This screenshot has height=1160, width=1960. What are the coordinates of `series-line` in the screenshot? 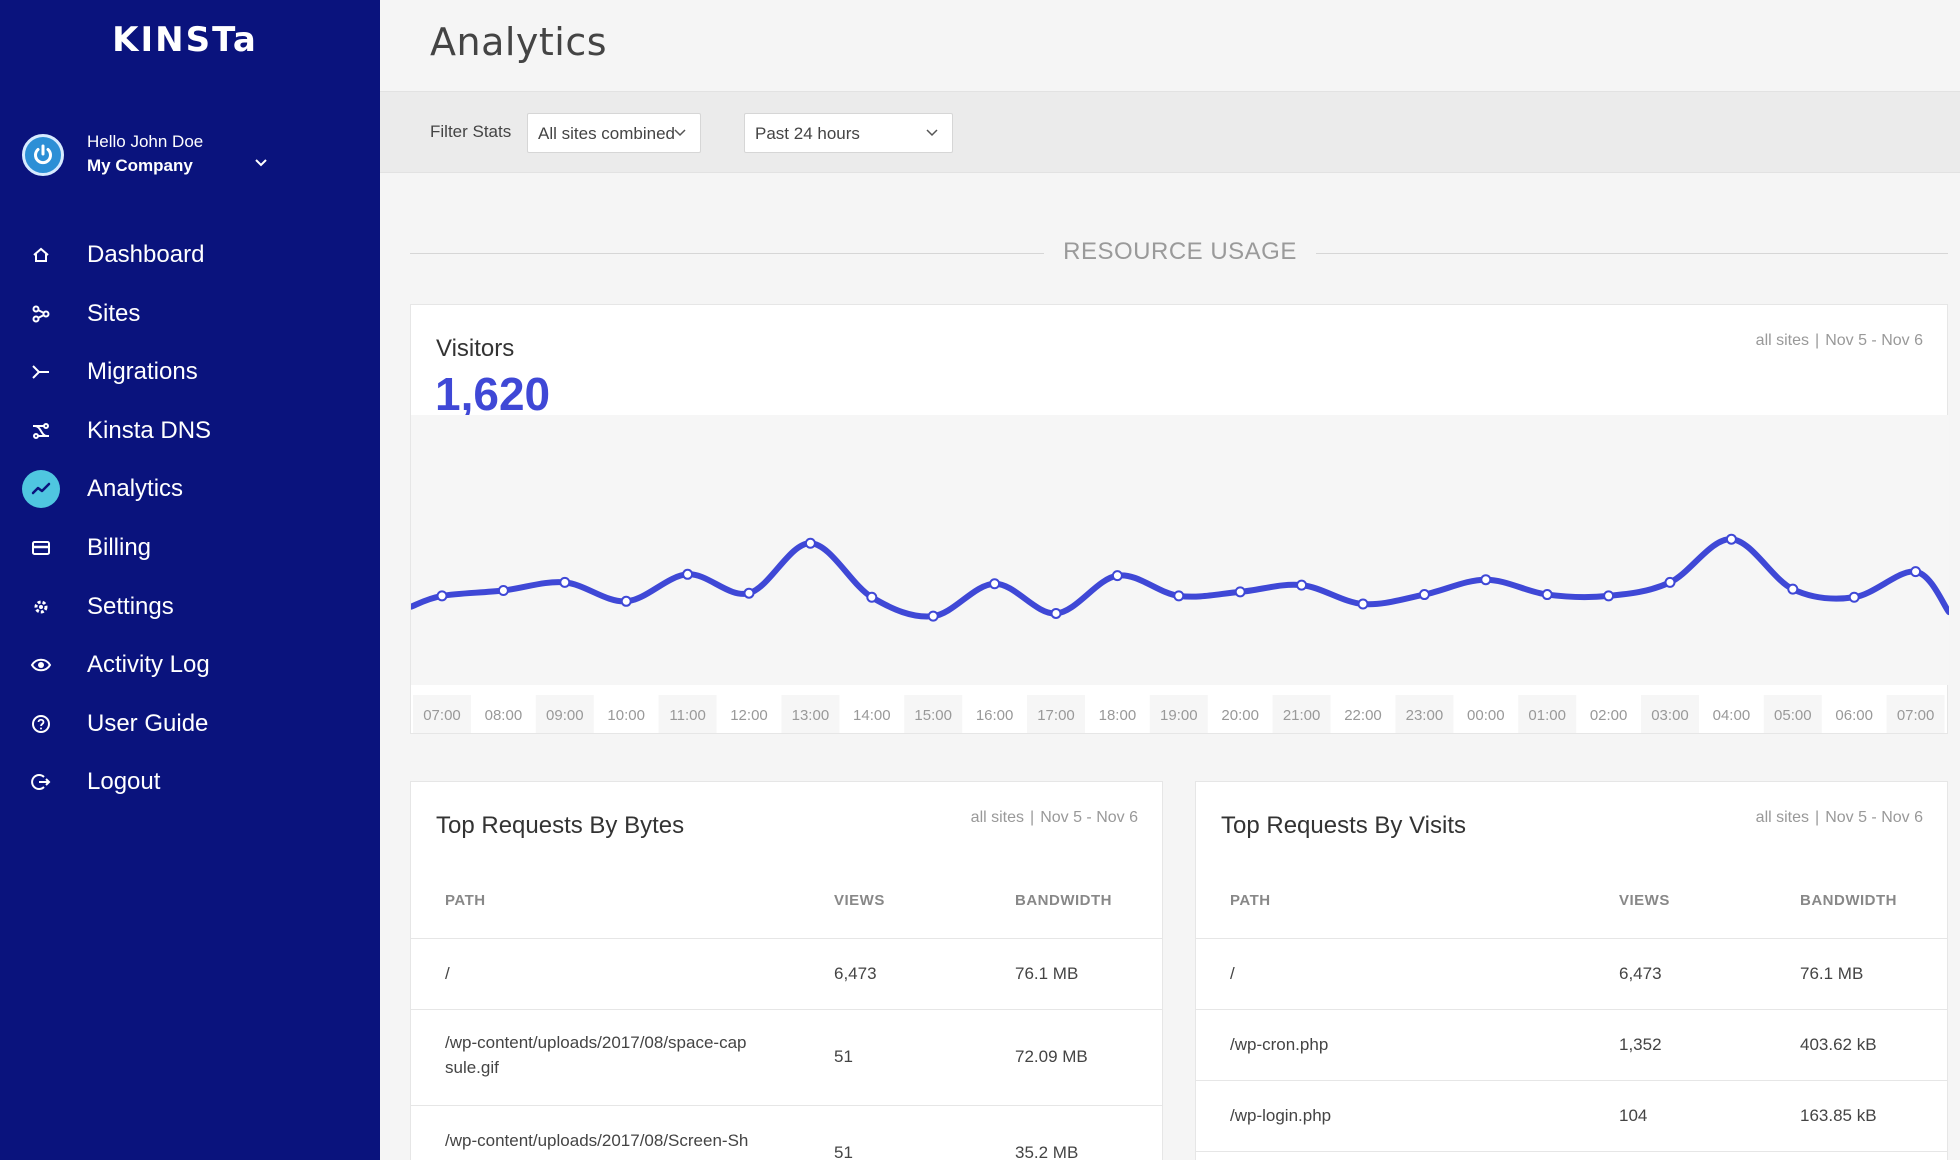 It's located at (1180, 578).